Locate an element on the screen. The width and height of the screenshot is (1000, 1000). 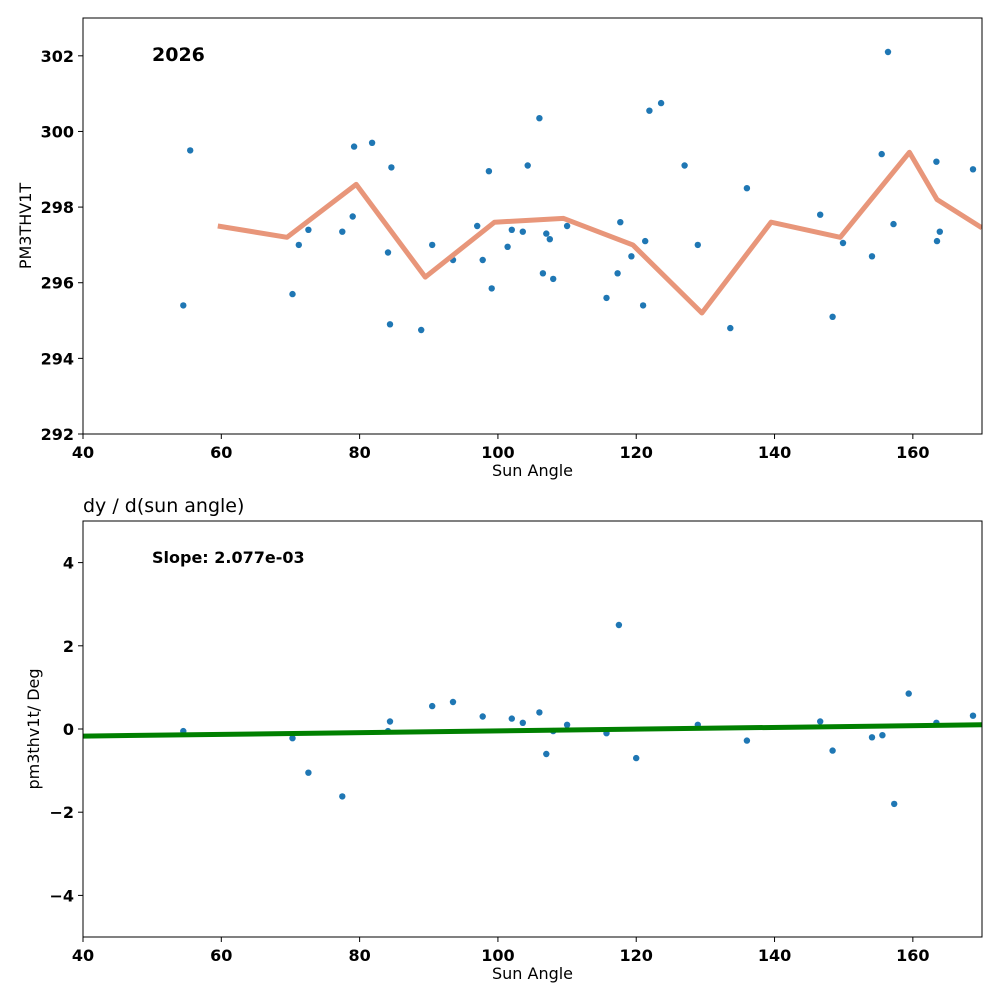
x-tick-label: 120 is located at coordinates (636, 955).